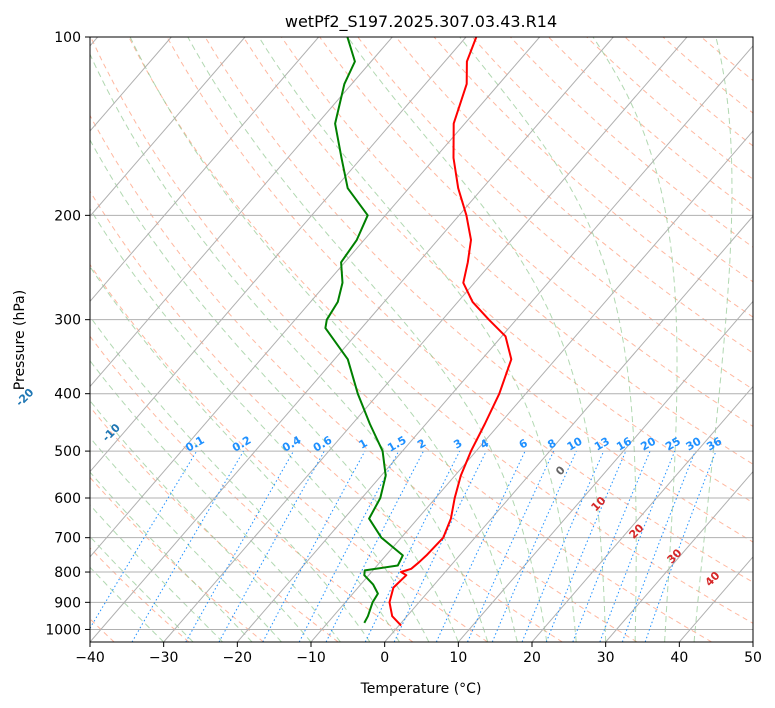 The width and height of the screenshot is (775, 708). What do you see at coordinates (67, 216) in the screenshot?
I see `y-tick-label: 200` at bounding box center [67, 216].